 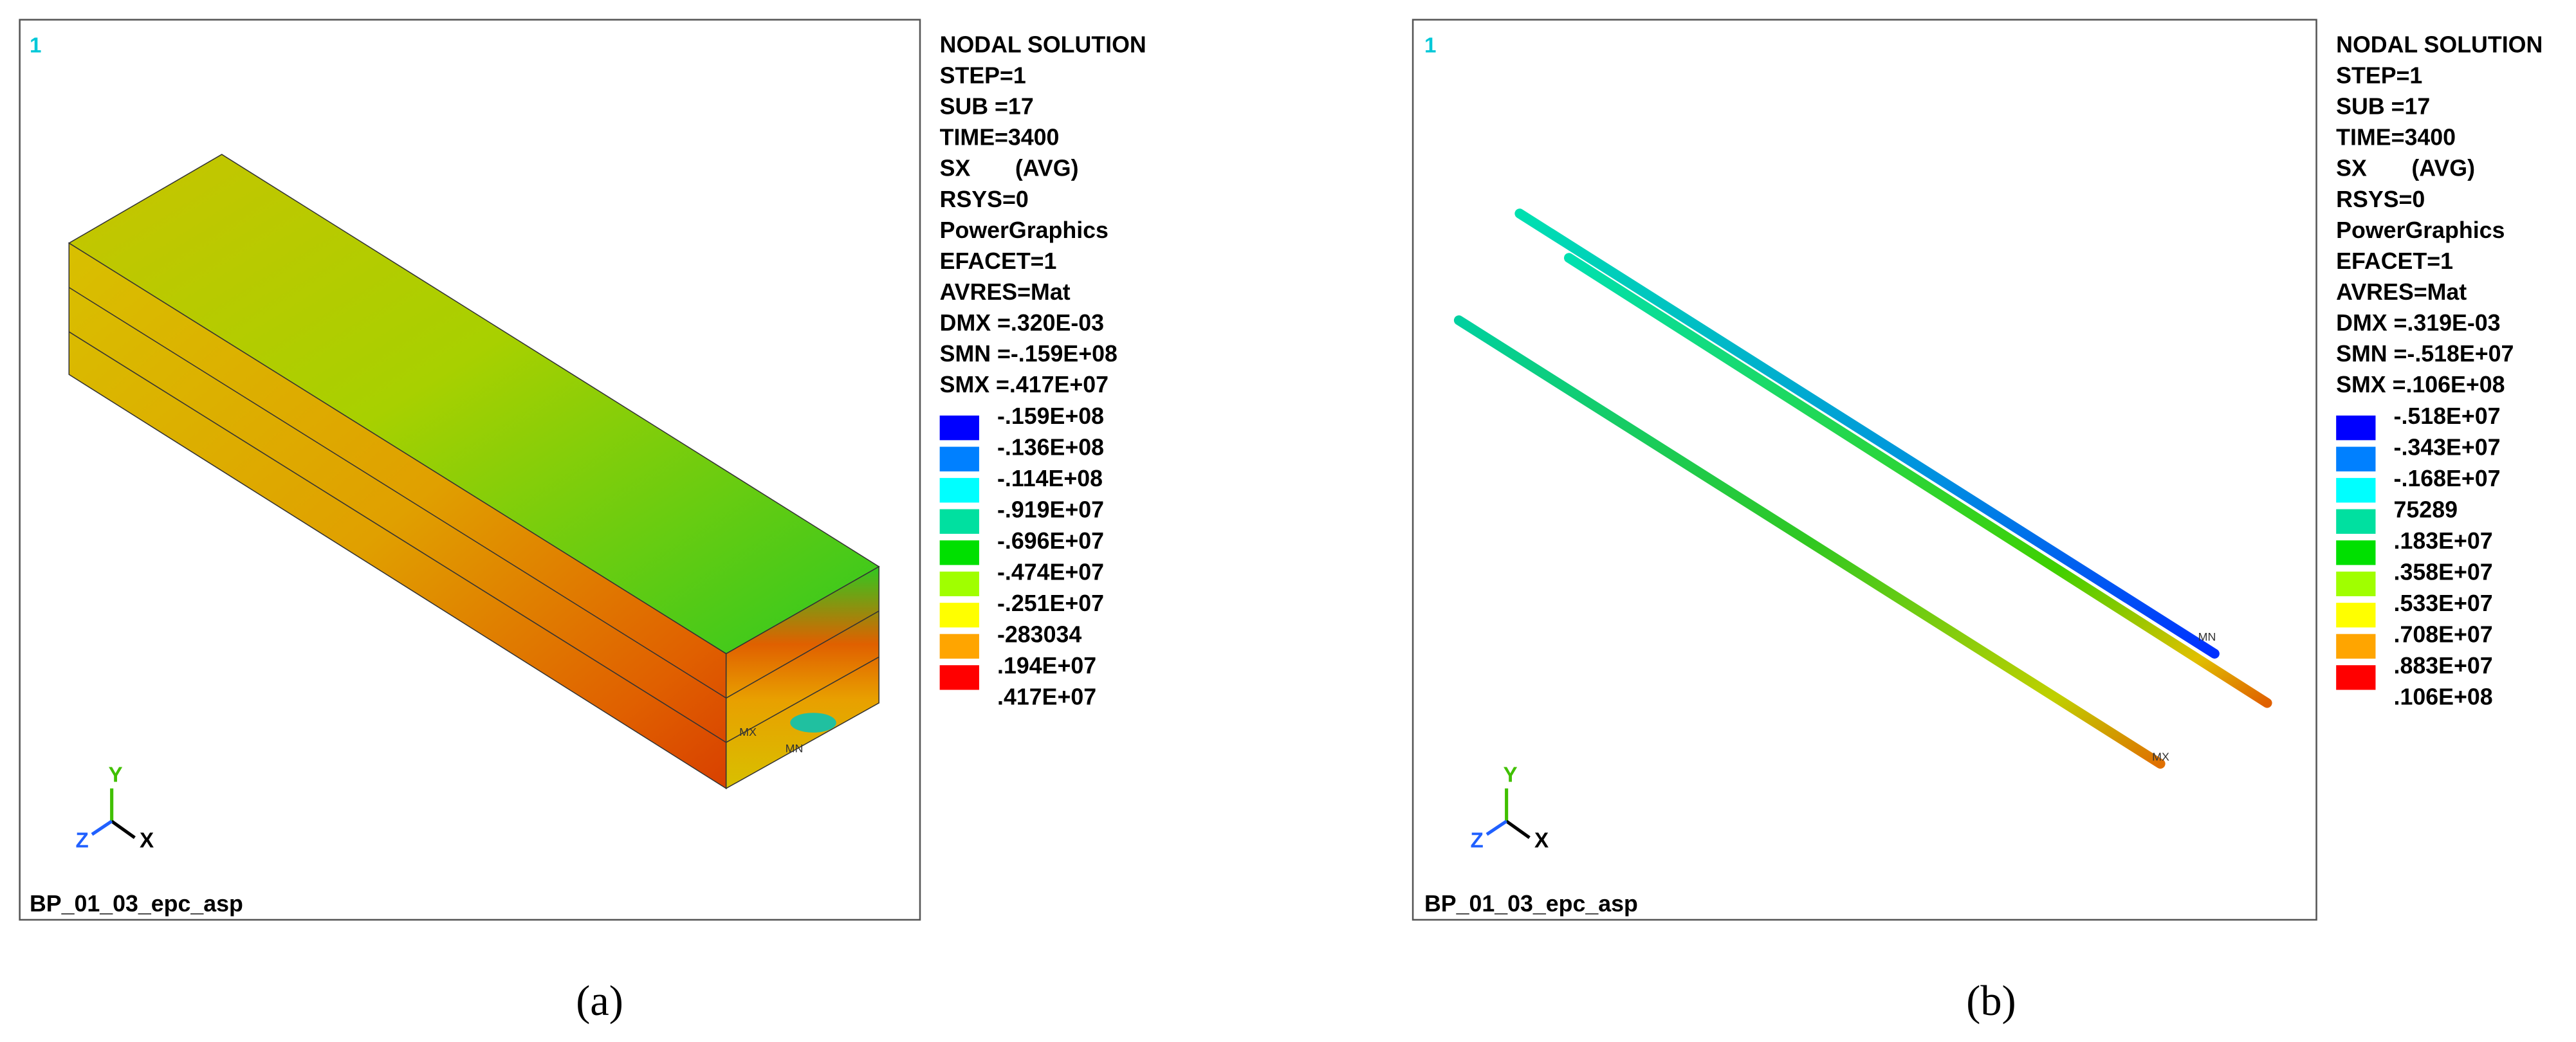 I want to click on info-line: SMN =-.159E+08, so click(x=1029, y=354).